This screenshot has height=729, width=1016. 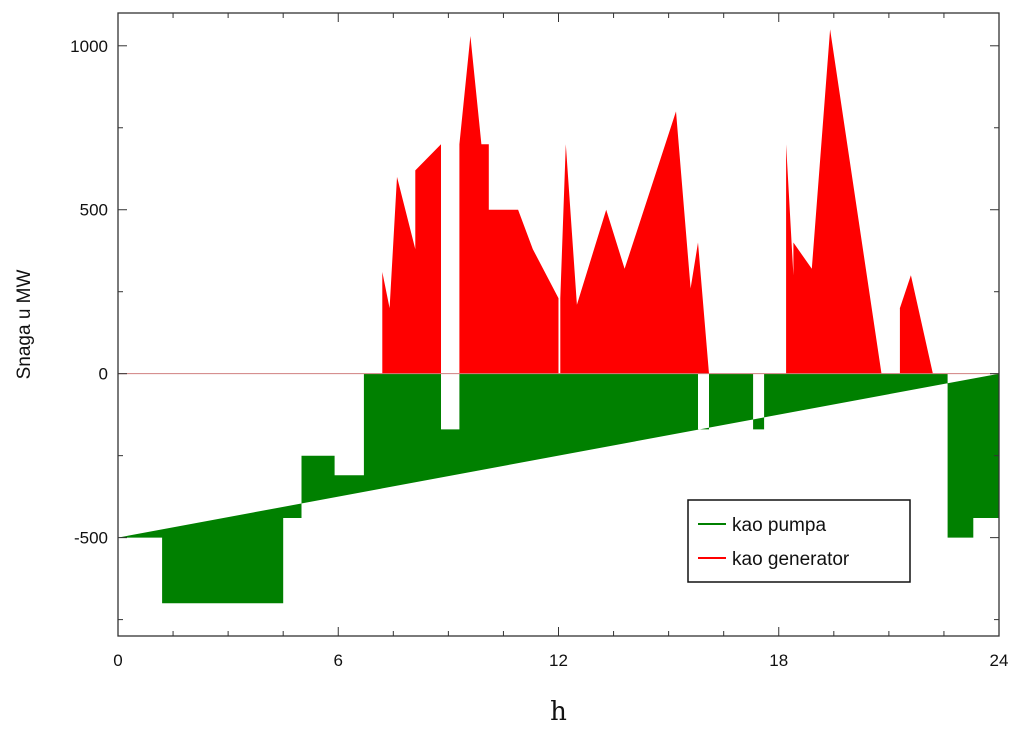 I want to click on y-tick-label: 1000, so click(x=89, y=46).